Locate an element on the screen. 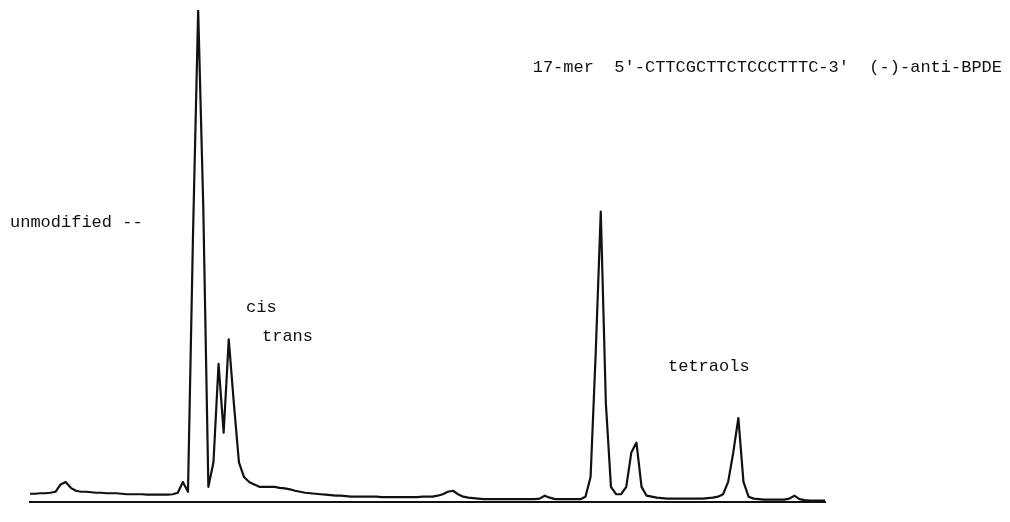 This screenshot has width=1010, height=522. annotation: tetraols is located at coordinates (709, 366).